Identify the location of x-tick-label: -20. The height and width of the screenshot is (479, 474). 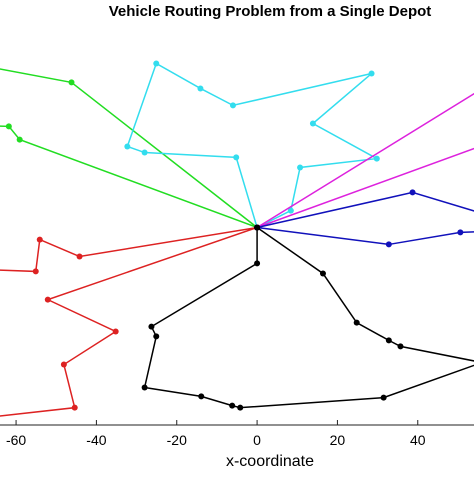
(177, 440).